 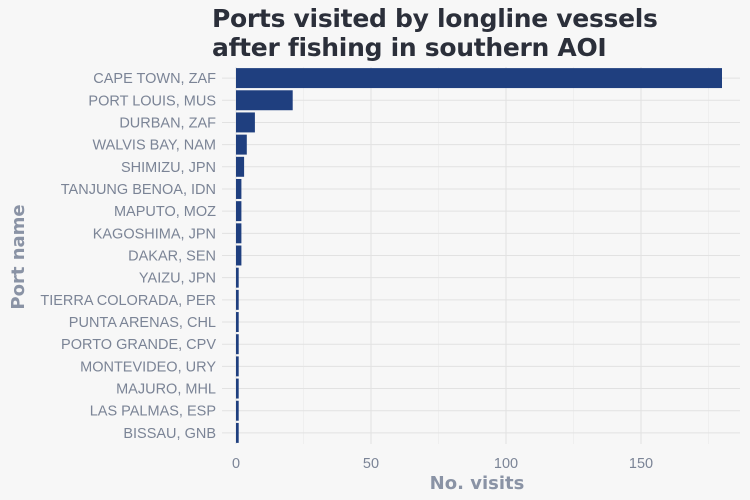 What do you see at coordinates (166, 390) in the screenshot?
I see `y-tick-label: MAJURO, MHL` at bounding box center [166, 390].